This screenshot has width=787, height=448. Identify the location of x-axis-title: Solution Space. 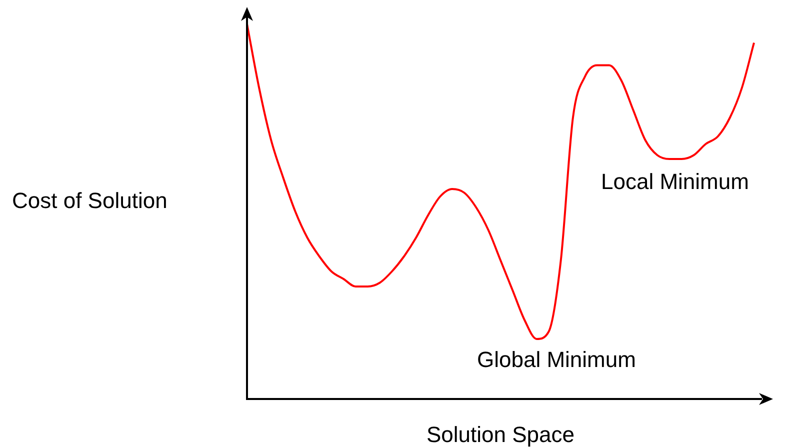
(500, 434).